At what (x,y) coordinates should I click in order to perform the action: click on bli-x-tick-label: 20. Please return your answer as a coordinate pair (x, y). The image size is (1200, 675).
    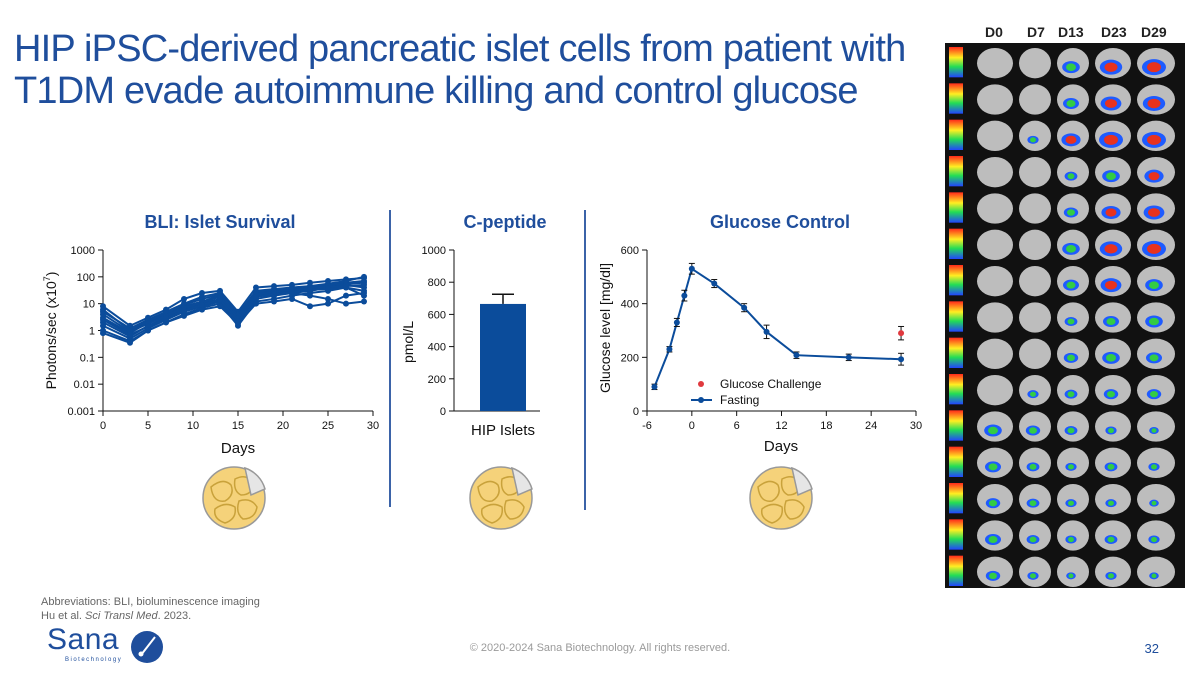
    Looking at the image, I should click on (283, 426).